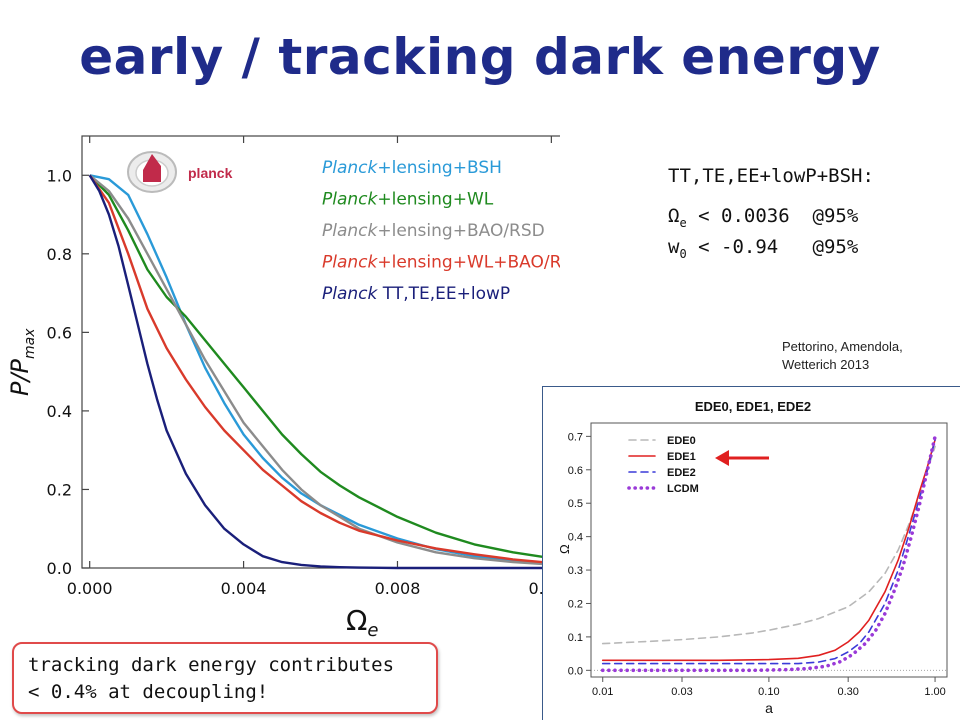 Image resolution: width=960 pixels, height=721 pixels. What do you see at coordinates (59, 568) in the screenshot?
I see `y-tick-label: 0.0` at bounding box center [59, 568].